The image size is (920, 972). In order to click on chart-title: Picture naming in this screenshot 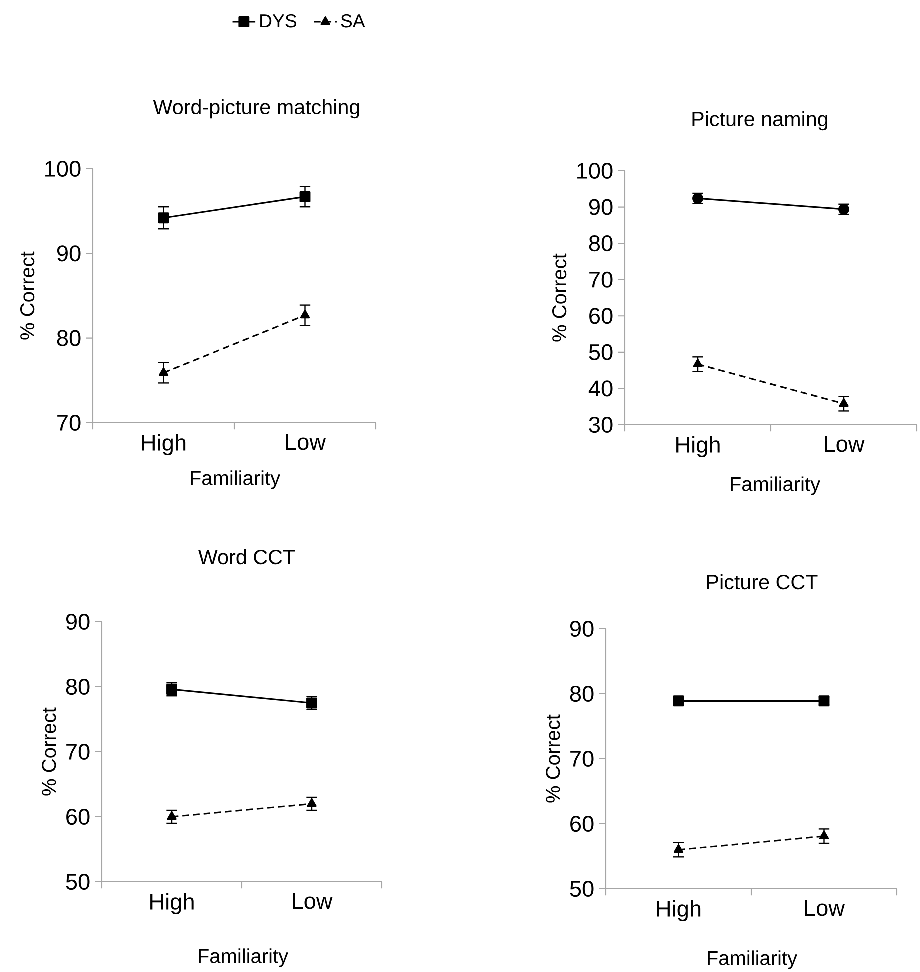, I will do `click(760, 121)`.